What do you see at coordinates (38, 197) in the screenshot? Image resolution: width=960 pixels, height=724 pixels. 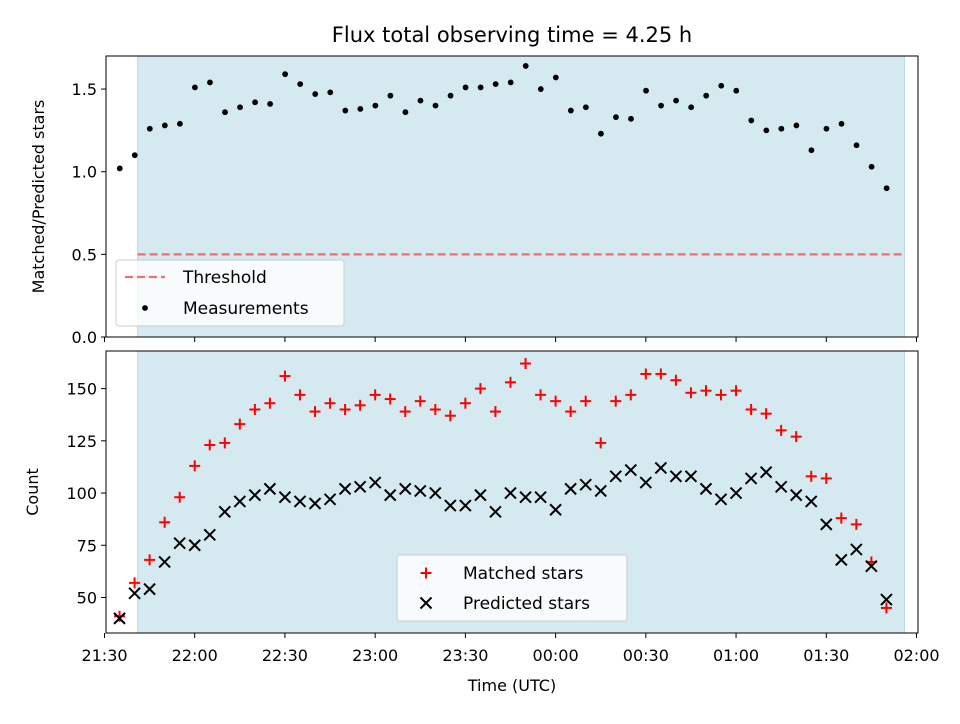 I see `ratio-y-axis-label: Matched/Predicted stars` at bounding box center [38, 197].